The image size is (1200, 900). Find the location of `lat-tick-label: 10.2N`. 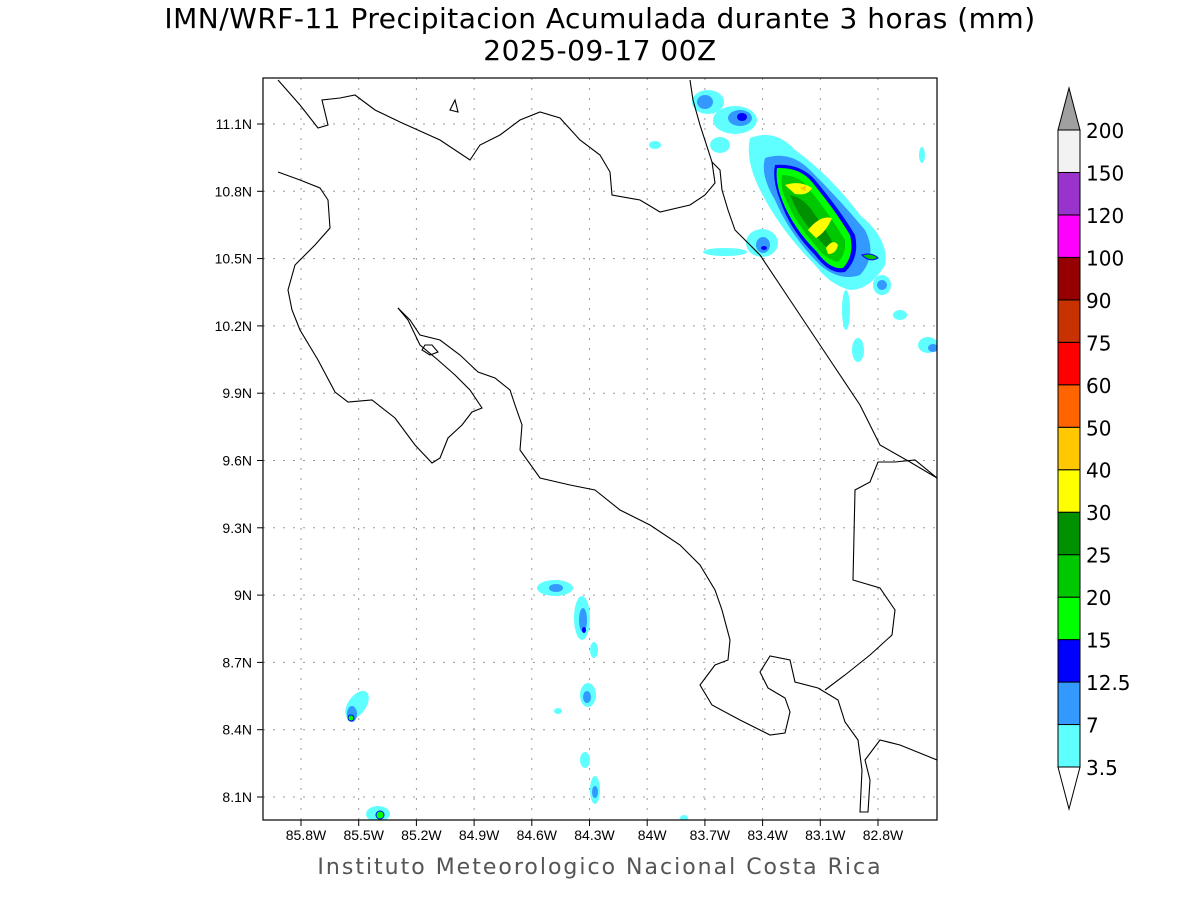

lat-tick-label: 10.2N is located at coordinates (233, 326).